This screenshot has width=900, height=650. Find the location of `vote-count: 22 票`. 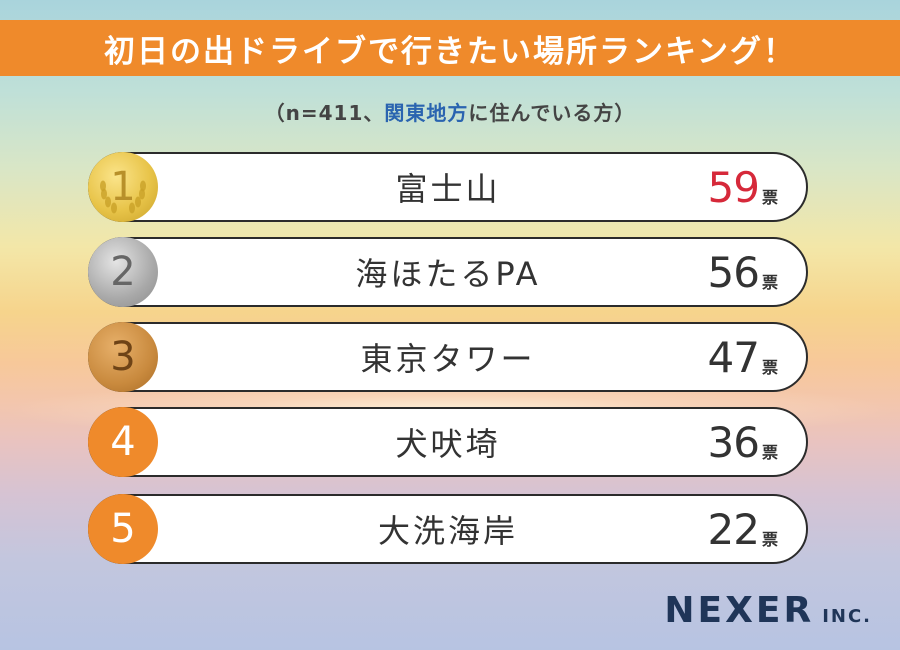

vote-count: 22 票 is located at coordinates (743, 529).